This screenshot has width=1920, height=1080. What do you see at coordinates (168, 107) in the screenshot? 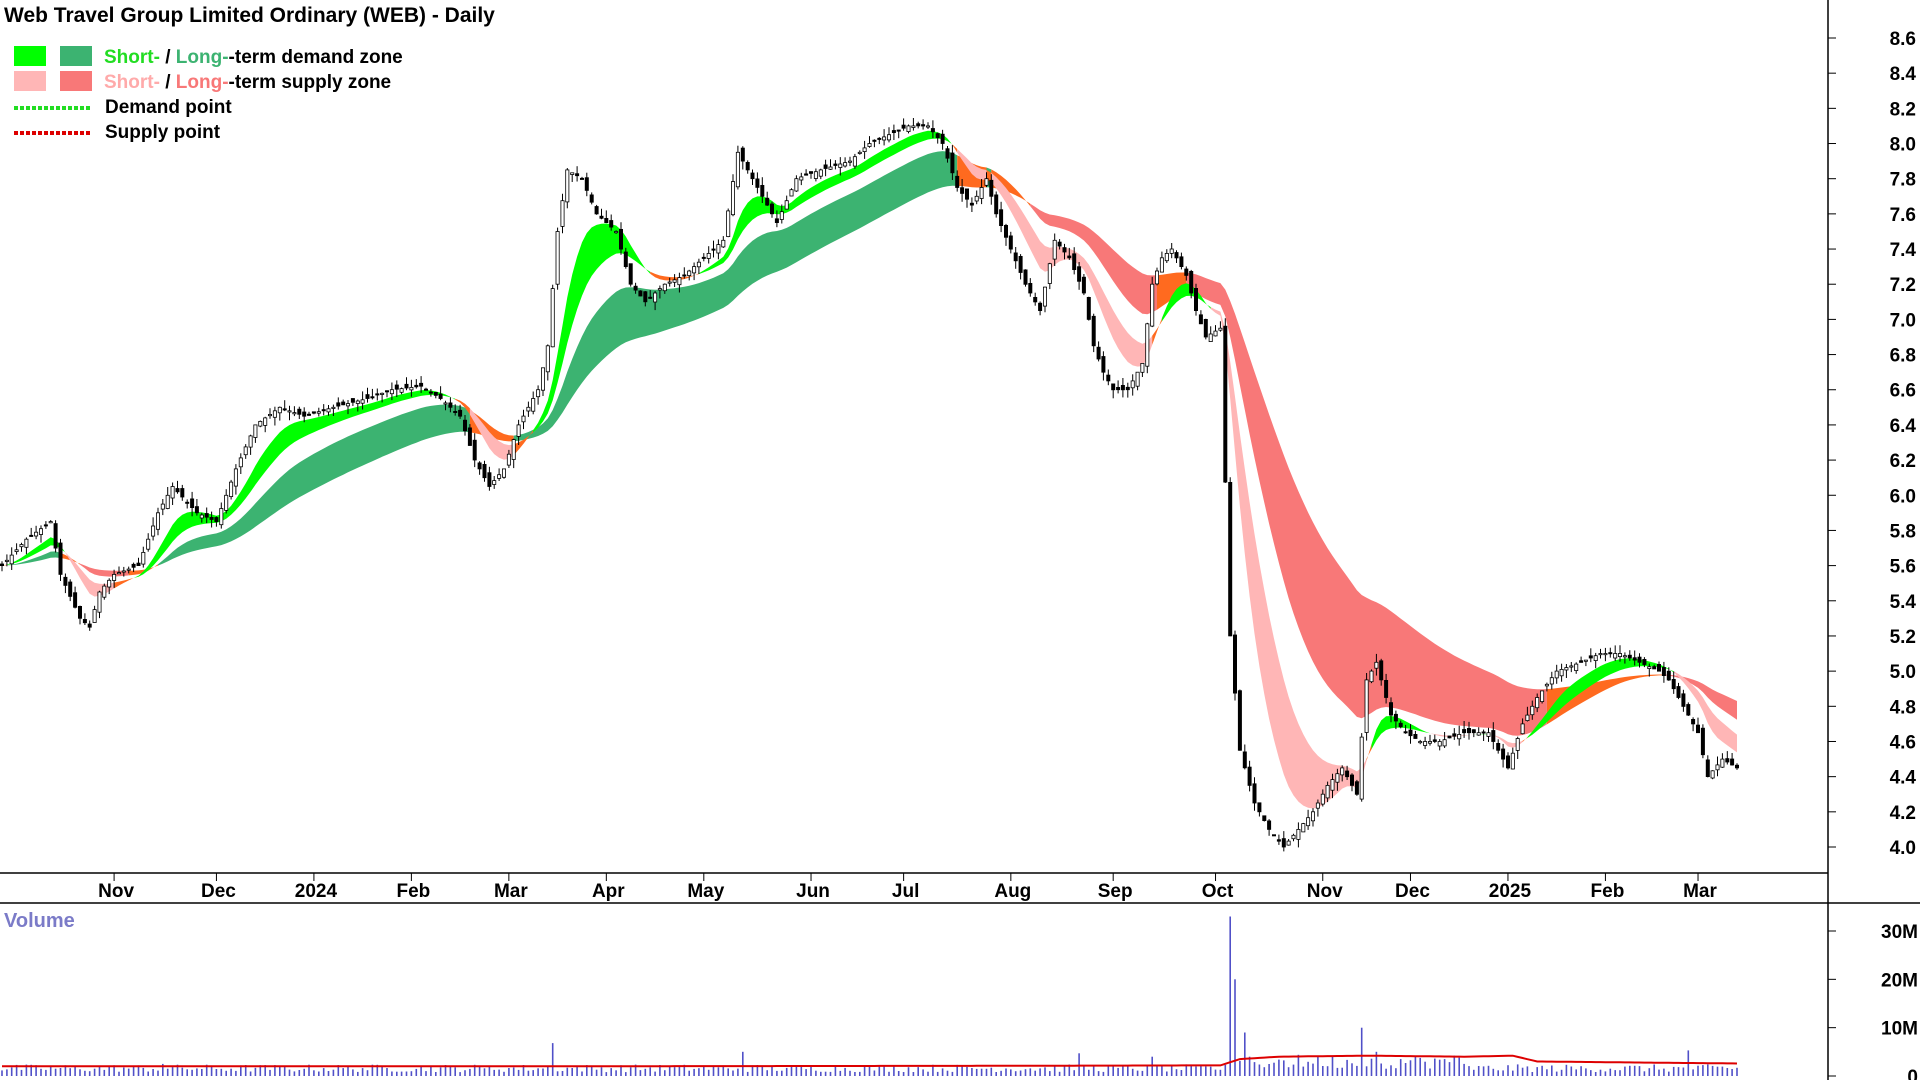
I see `legend-label: Demand point` at bounding box center [168, 107].